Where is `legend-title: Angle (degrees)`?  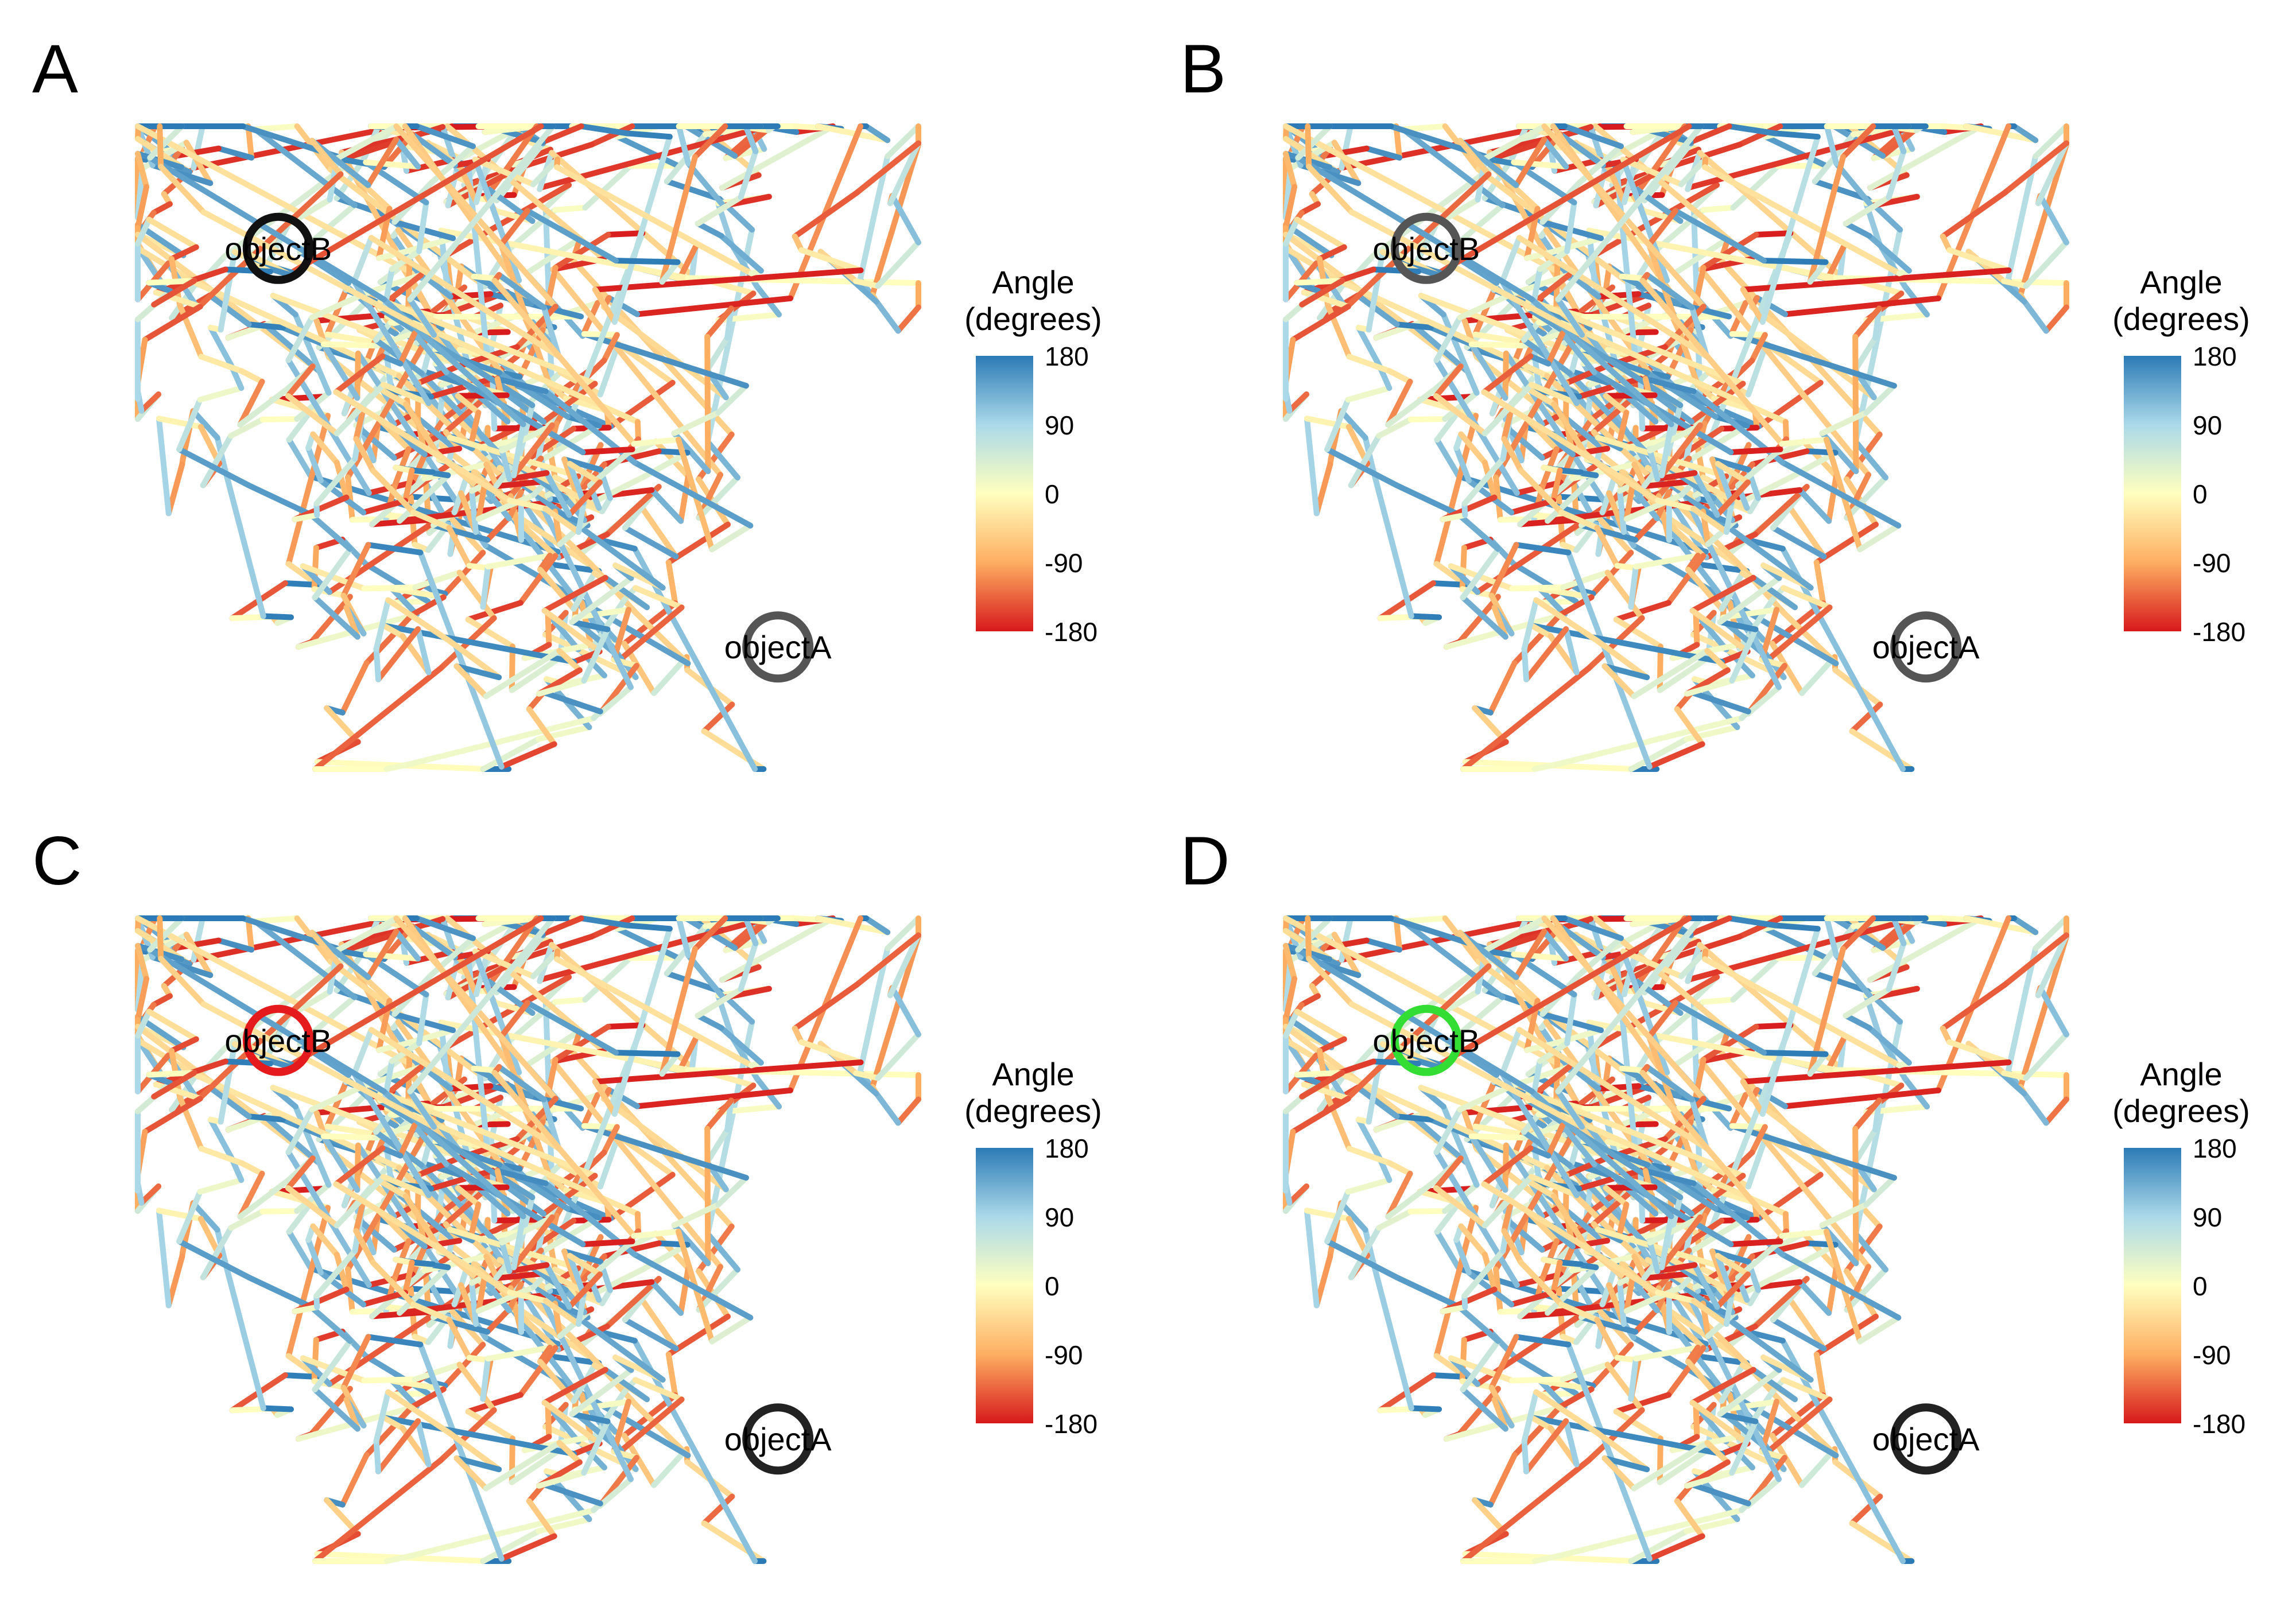
legend-title: Angle (degrees) is located at coordinates (1033, 301).